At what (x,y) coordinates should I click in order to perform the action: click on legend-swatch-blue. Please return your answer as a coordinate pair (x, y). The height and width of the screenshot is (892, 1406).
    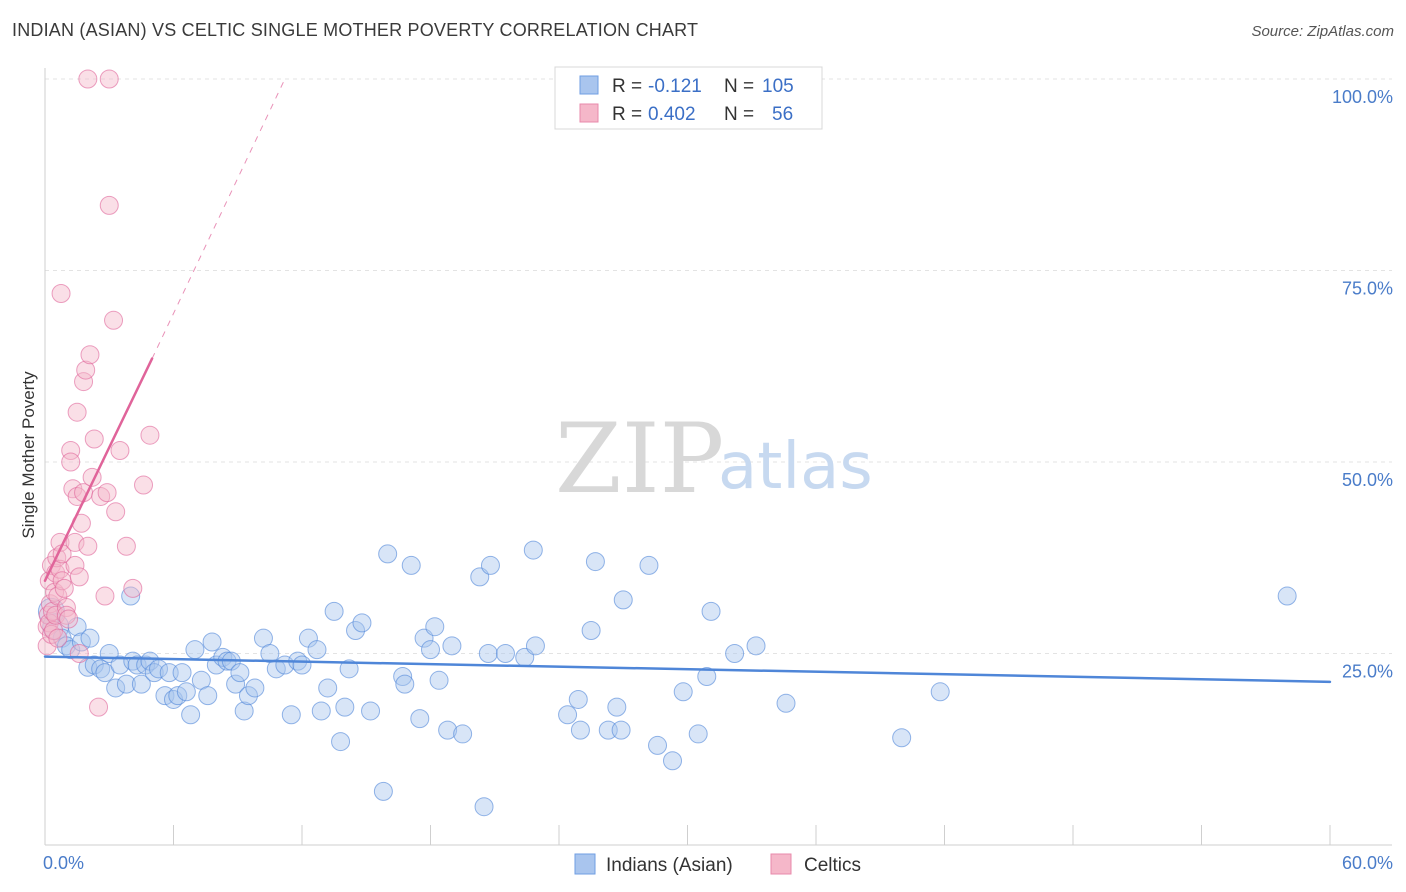
    Looking at the image, I should click on (589, 85).